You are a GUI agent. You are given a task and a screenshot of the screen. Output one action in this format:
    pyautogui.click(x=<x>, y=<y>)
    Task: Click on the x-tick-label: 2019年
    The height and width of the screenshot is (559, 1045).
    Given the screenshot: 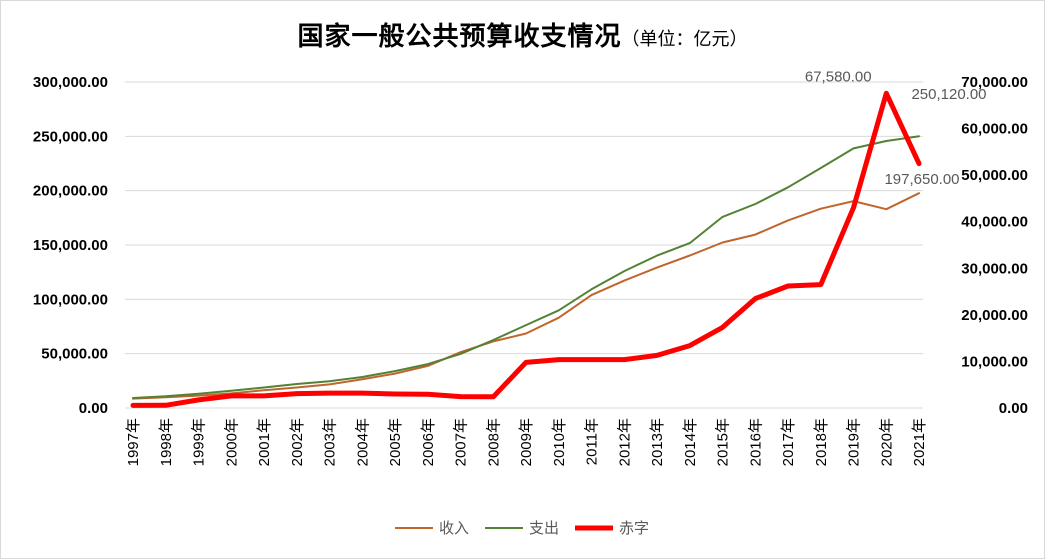 What is the action you would take?
    pyautogui.click(x=854, y=442)
    